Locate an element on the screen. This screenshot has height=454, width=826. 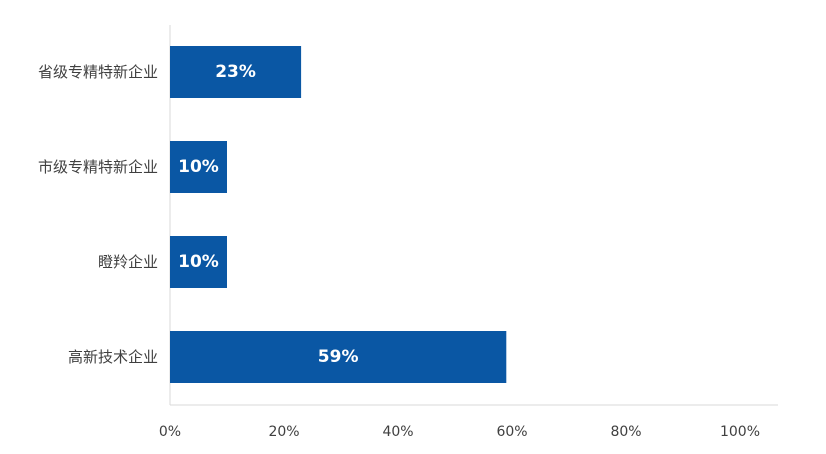
data-label: 23% is located at coordinates (235, 72).